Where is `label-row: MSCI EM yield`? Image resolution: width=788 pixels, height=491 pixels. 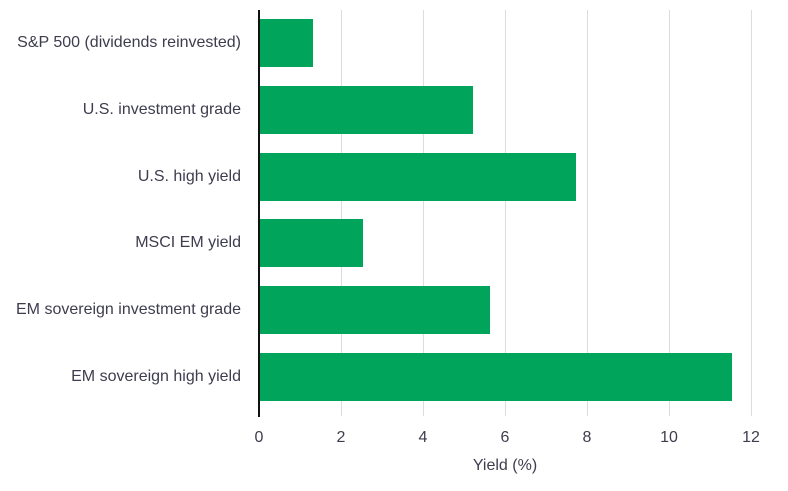
label-row: MSCI EM yield is located at coordinates (120, 243).